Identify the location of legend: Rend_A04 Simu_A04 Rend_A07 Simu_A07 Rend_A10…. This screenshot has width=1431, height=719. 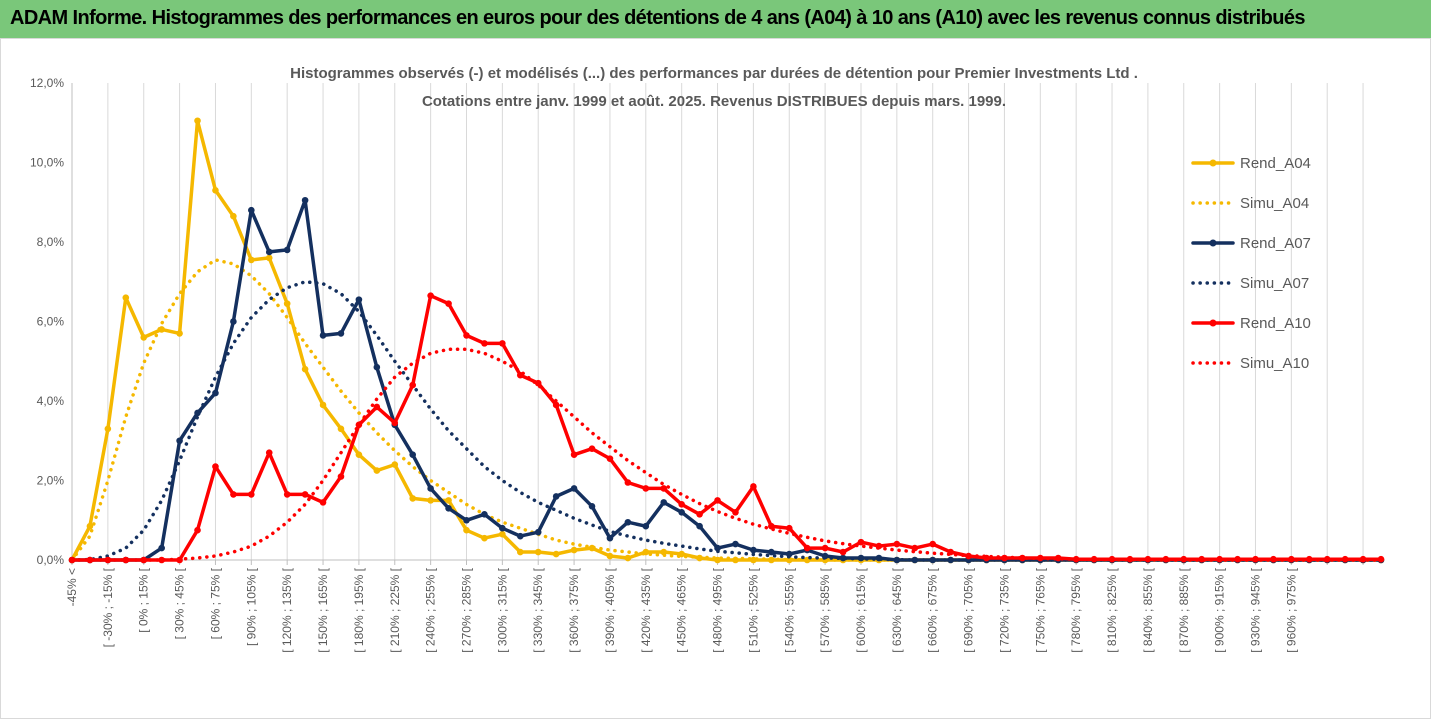
(1251, 263).